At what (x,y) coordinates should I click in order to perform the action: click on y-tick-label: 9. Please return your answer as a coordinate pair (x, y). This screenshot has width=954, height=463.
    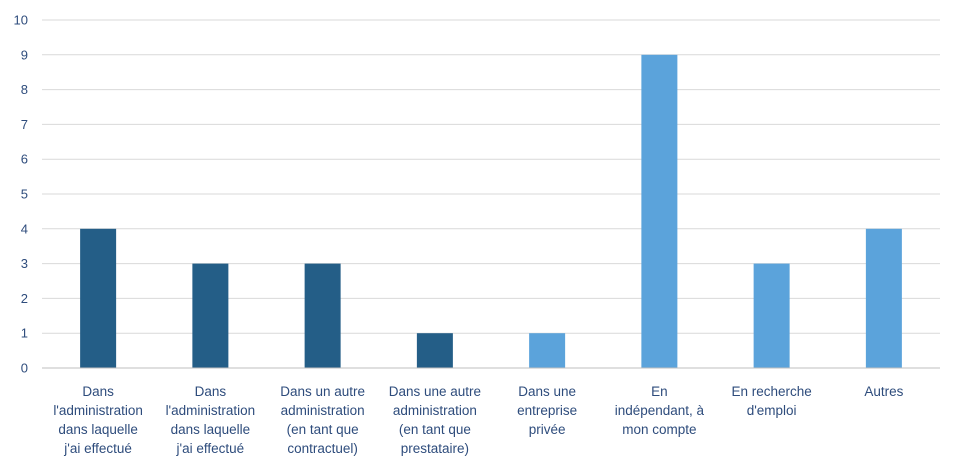
    Looking at the image, I should click on (24, 54).